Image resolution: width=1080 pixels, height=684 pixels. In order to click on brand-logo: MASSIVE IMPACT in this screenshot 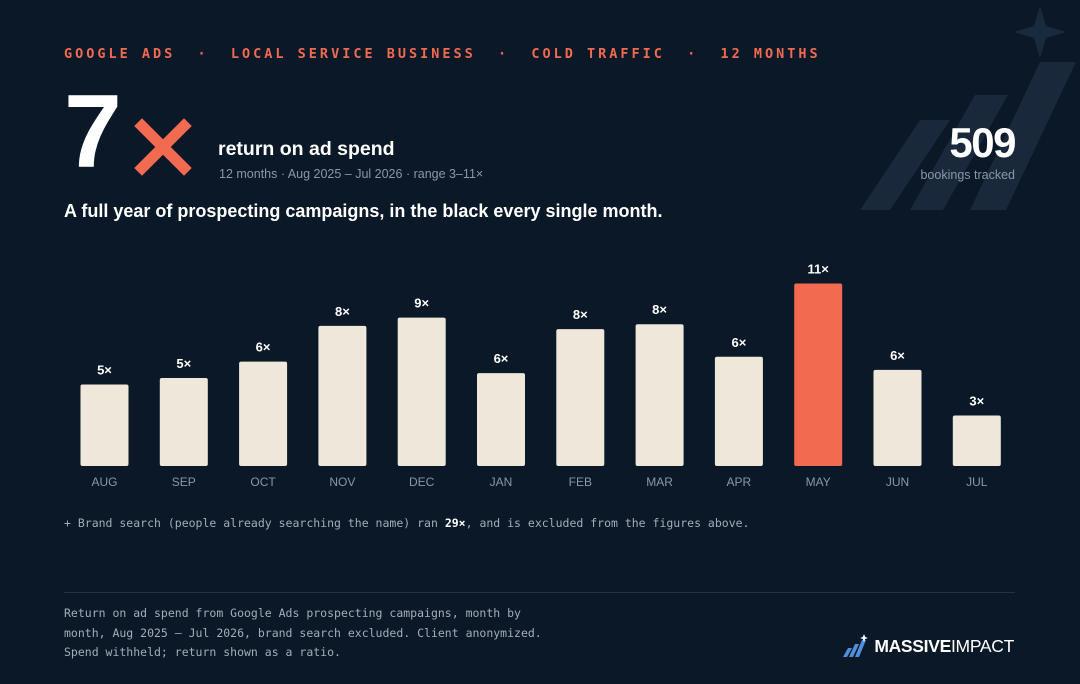, I will do `click(928, 646)`.